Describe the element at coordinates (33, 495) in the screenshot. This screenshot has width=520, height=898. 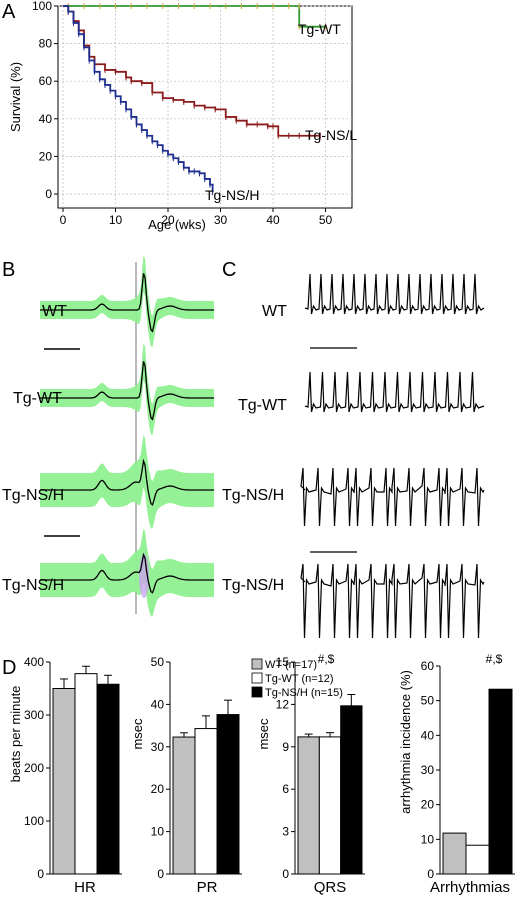
I see `ecg-b-label-tg-nsh-1: Tg-NS/H` at that location.